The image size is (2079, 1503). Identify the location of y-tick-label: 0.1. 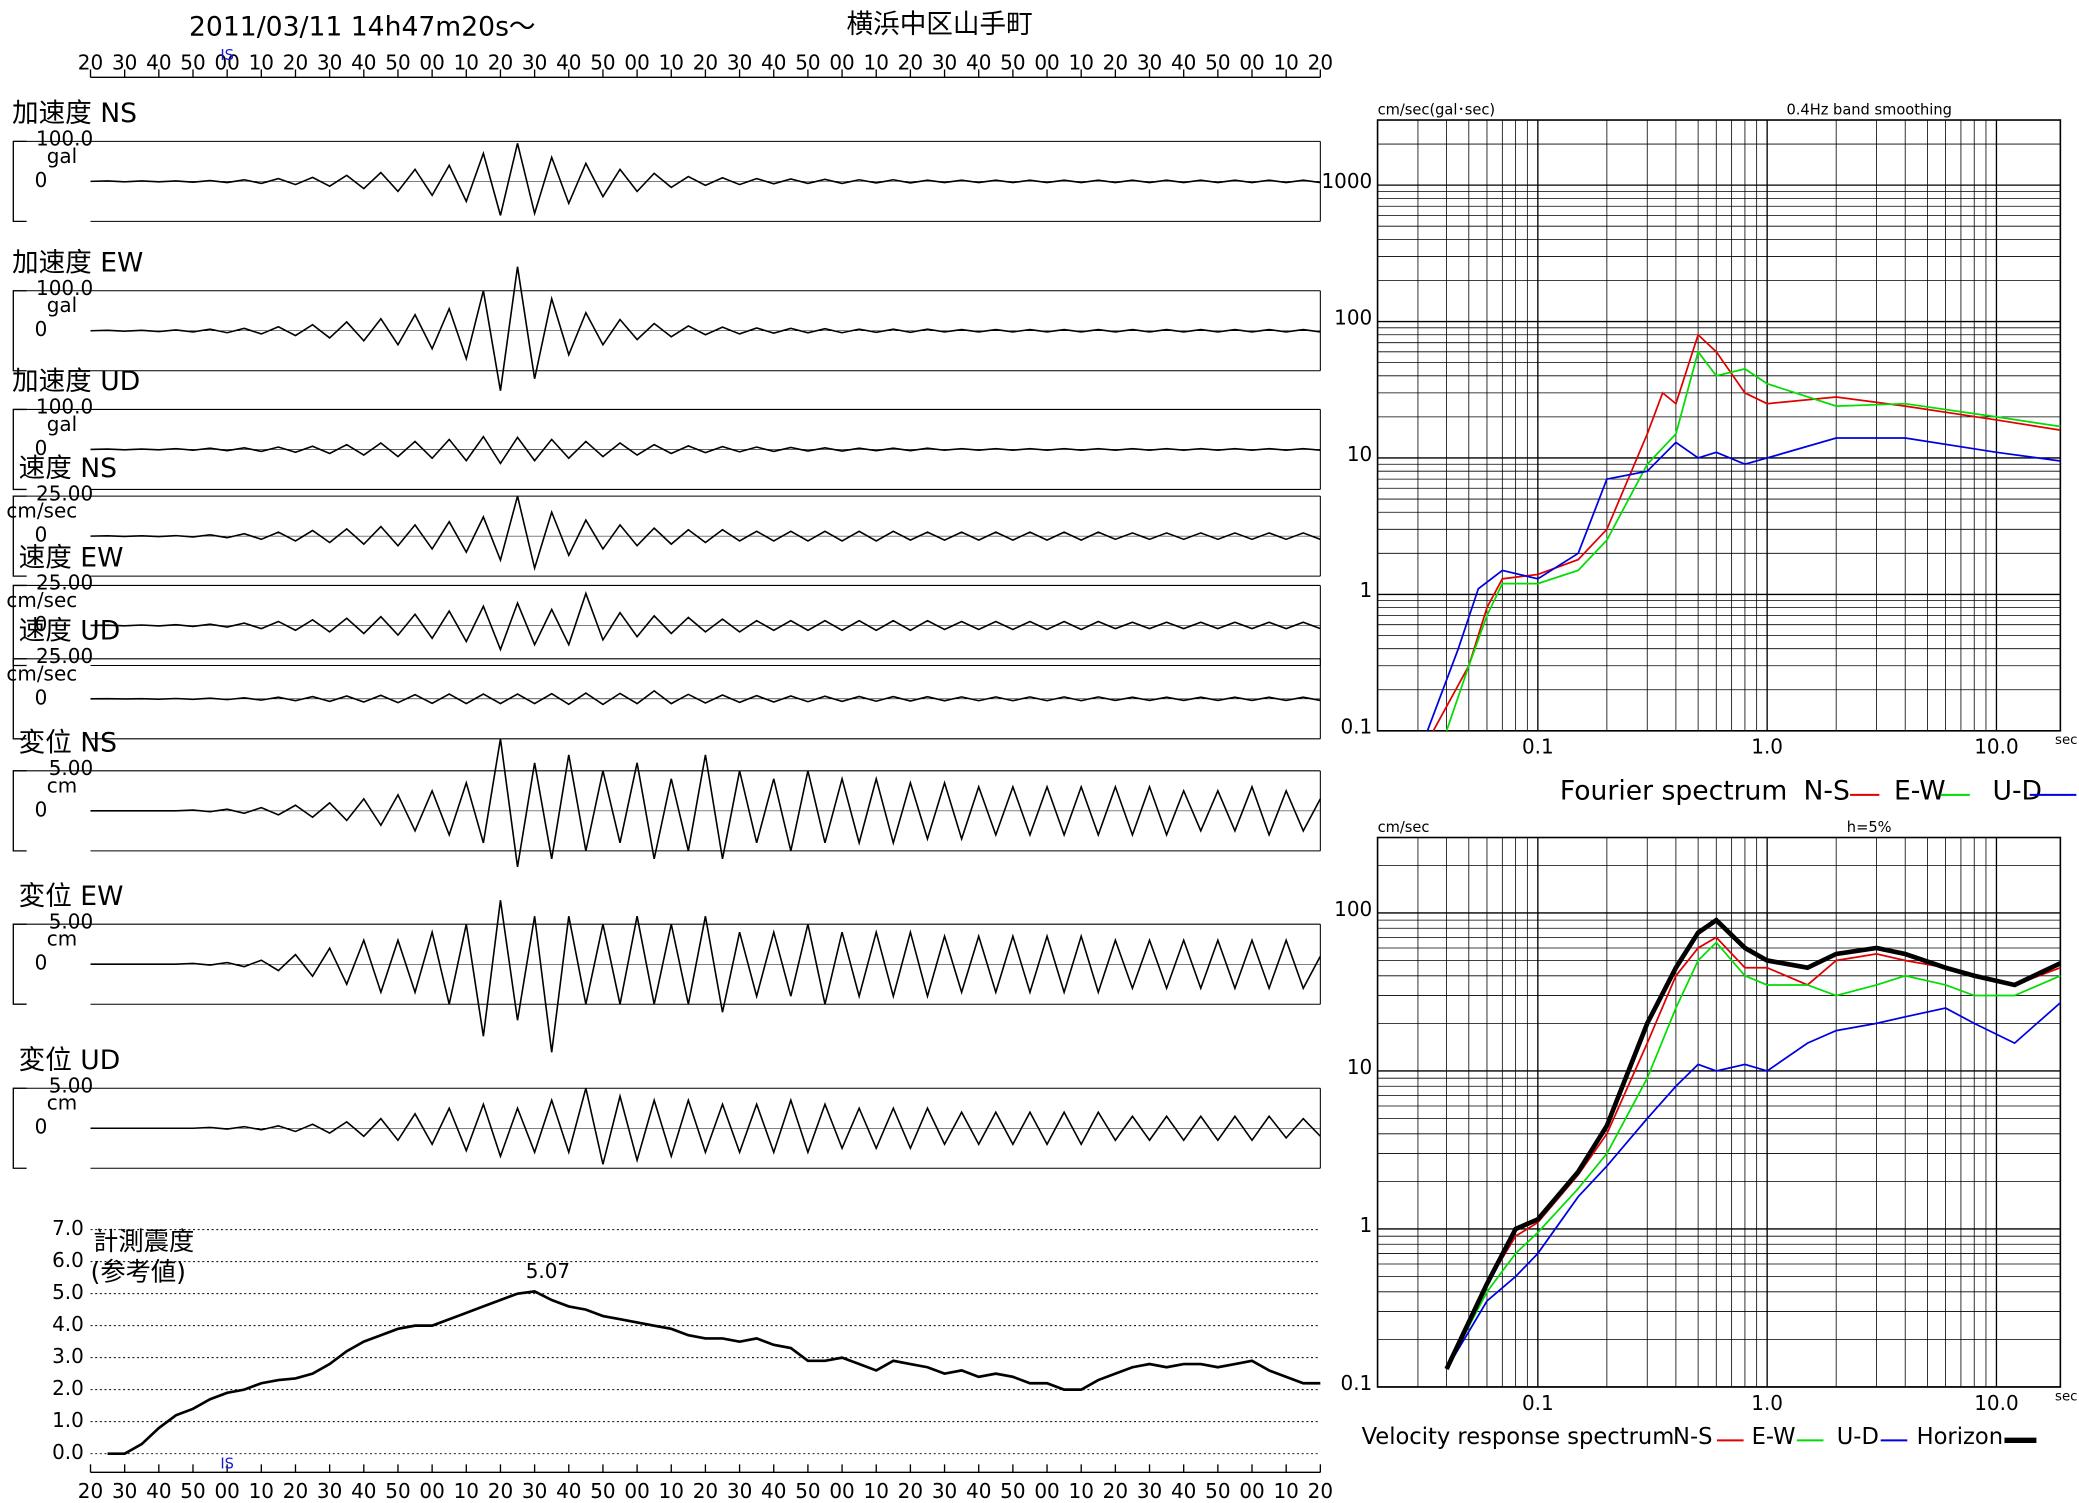
(1357, 727).